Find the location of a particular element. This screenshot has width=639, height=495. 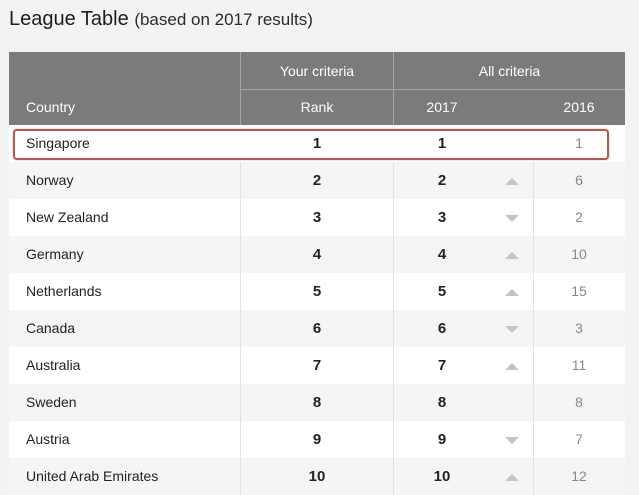

table-row: Austria 9 9 7 is located at coordinates (317, 439).